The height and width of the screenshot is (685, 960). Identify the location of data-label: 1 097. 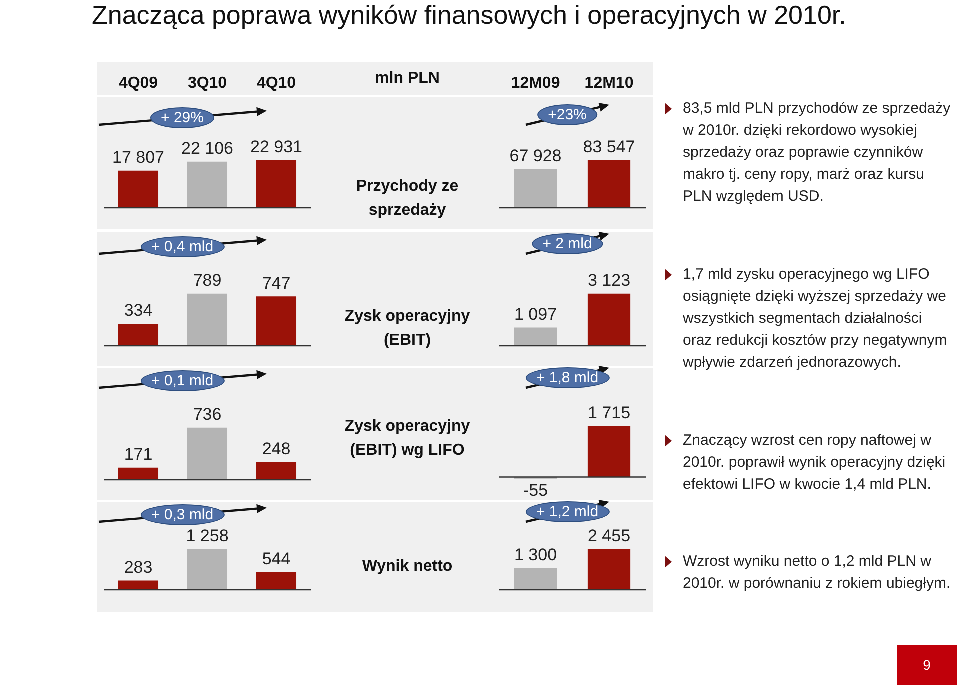
(536, 314).